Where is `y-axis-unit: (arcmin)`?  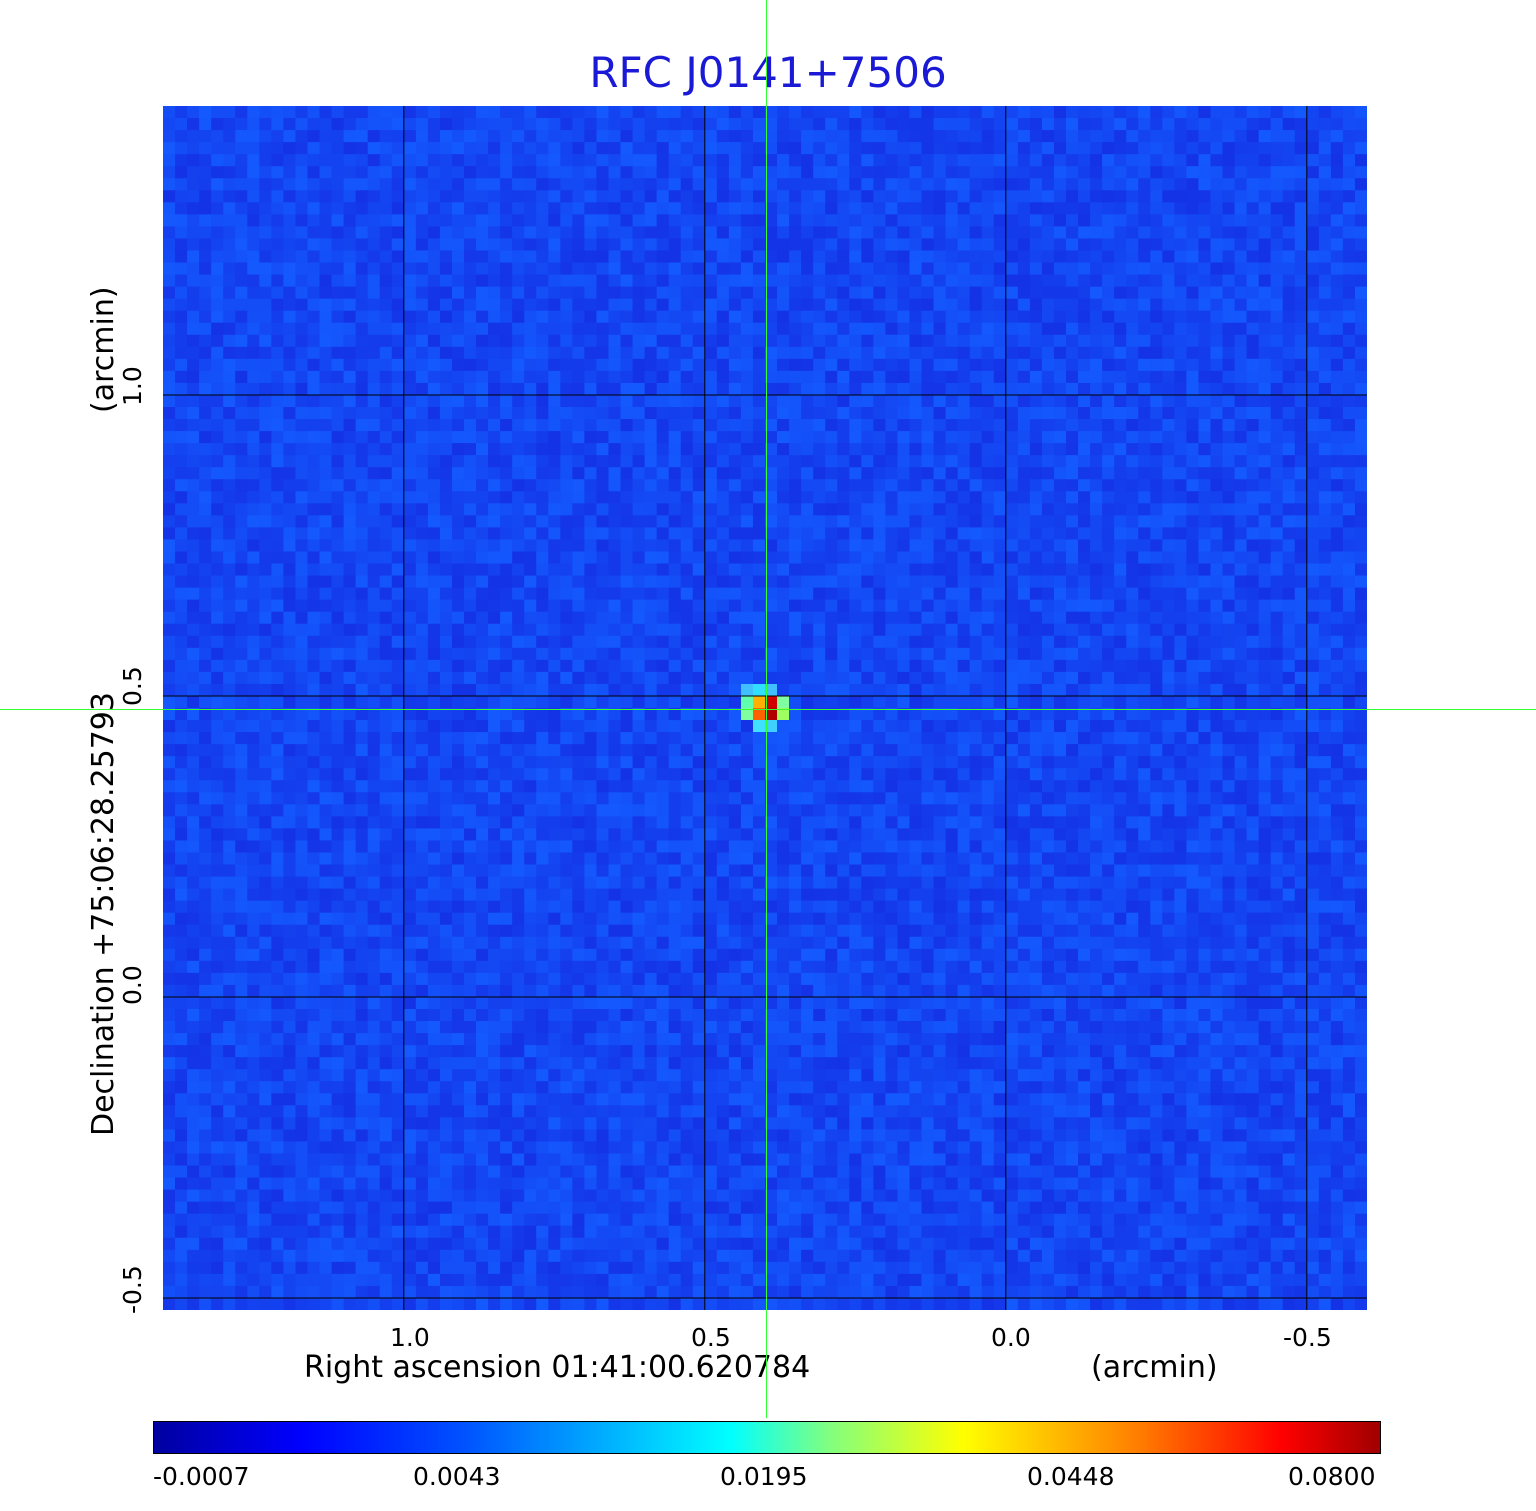
y-axis-unit: (arcmin) is located at coordinates (103, 349).